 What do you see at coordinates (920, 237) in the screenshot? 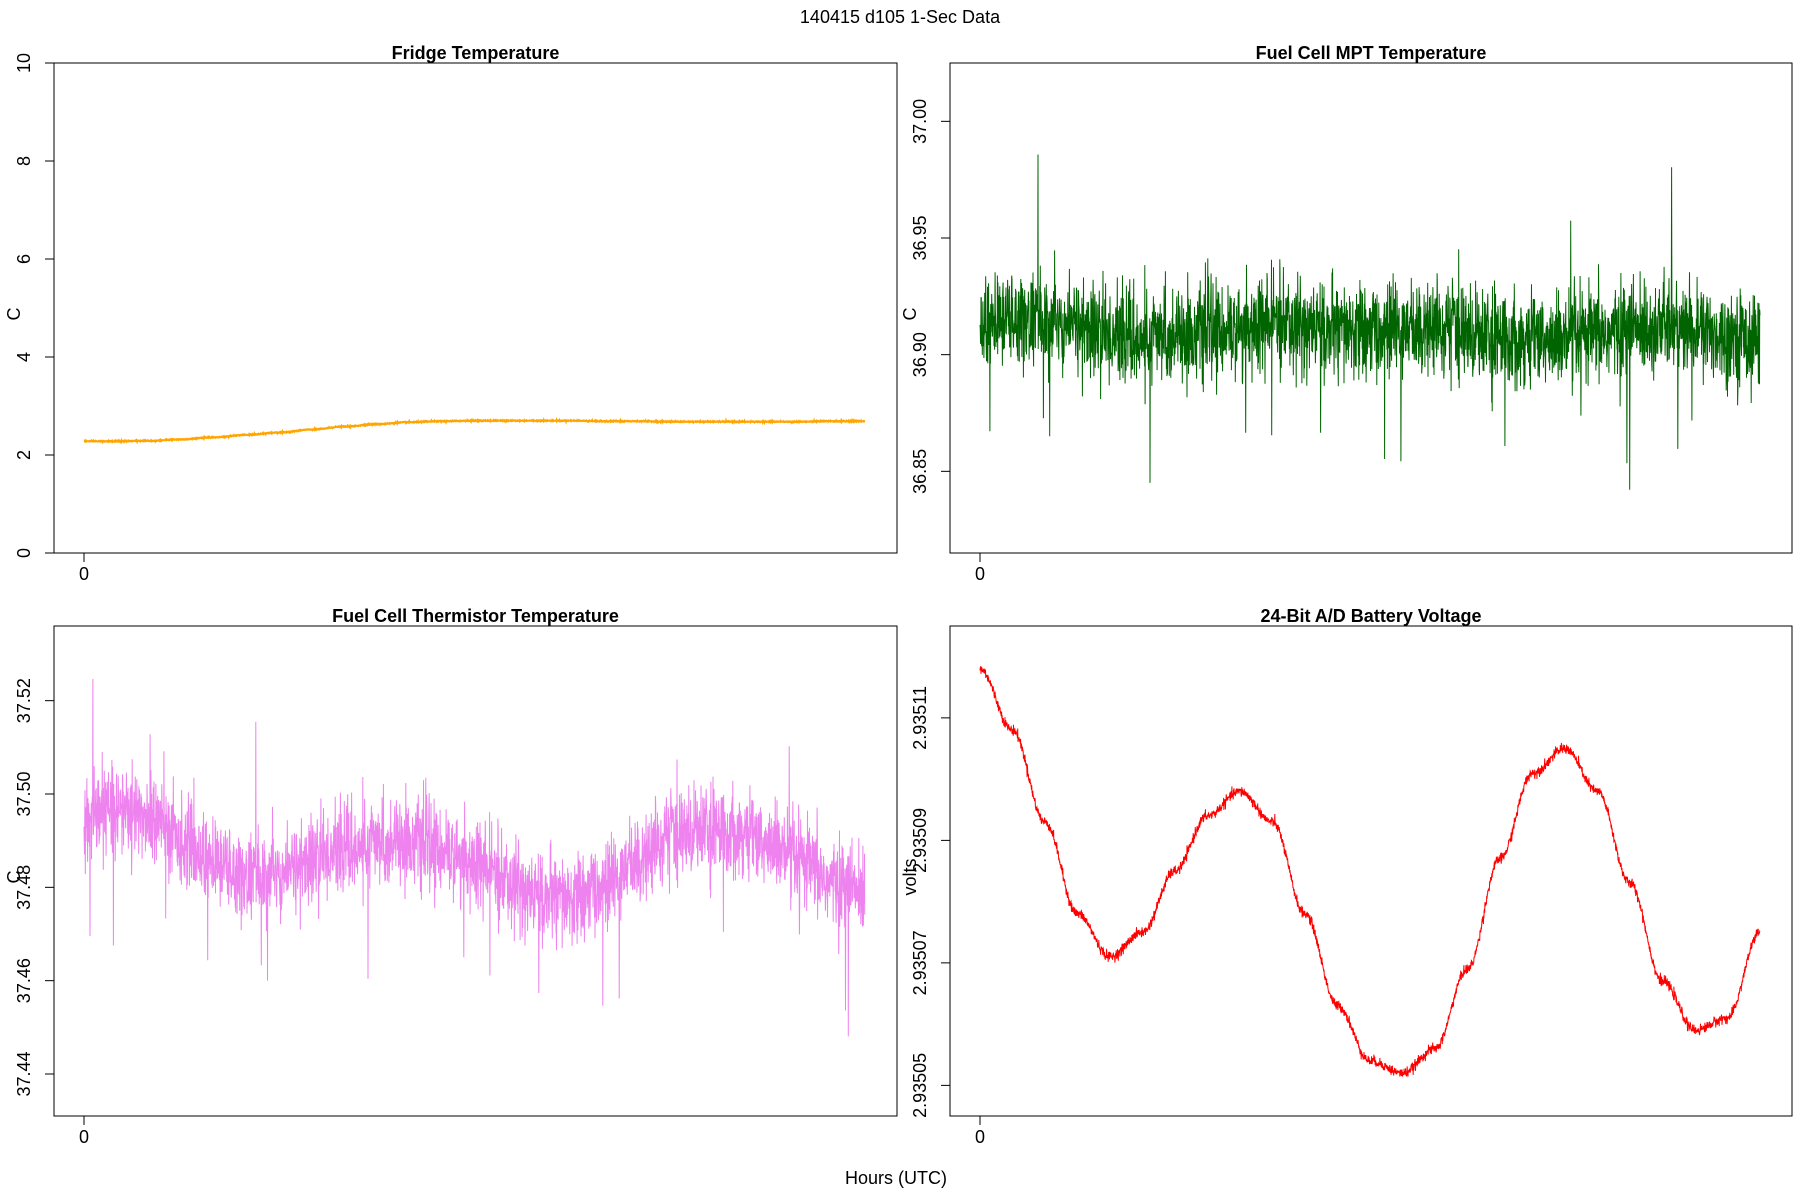
I see `y-tick-label: 36.95` at bounding box center [920, 237].